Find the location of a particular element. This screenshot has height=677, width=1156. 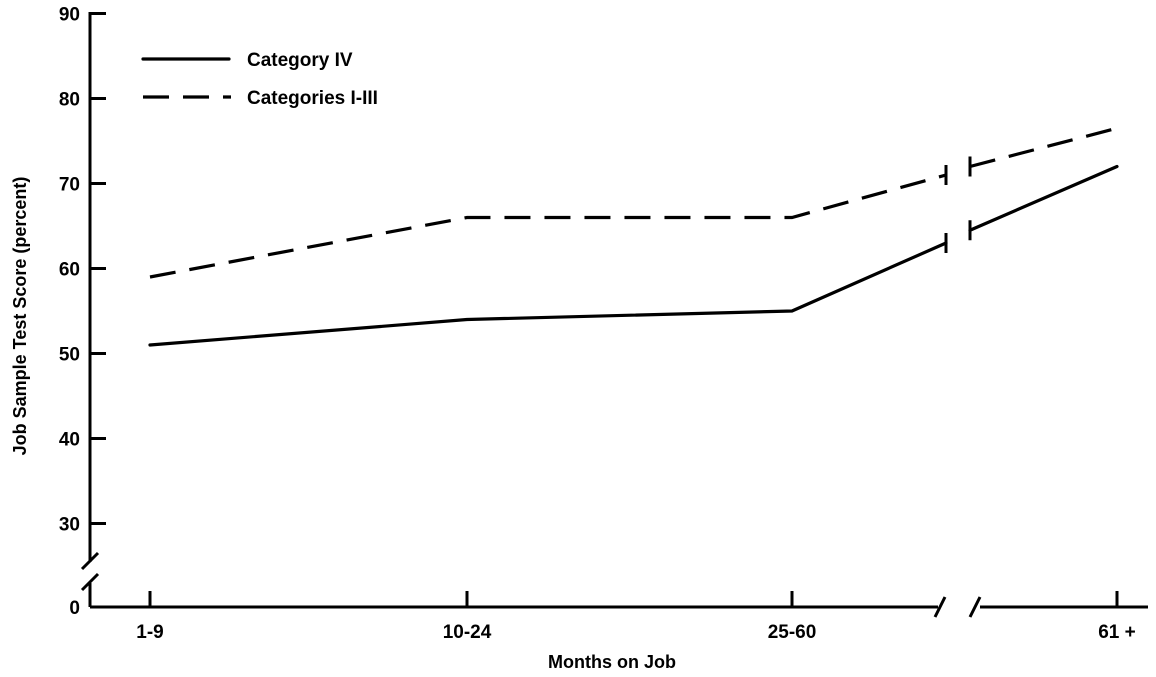

x-tick-label: 1-9 is located at coordinates (149, 632).